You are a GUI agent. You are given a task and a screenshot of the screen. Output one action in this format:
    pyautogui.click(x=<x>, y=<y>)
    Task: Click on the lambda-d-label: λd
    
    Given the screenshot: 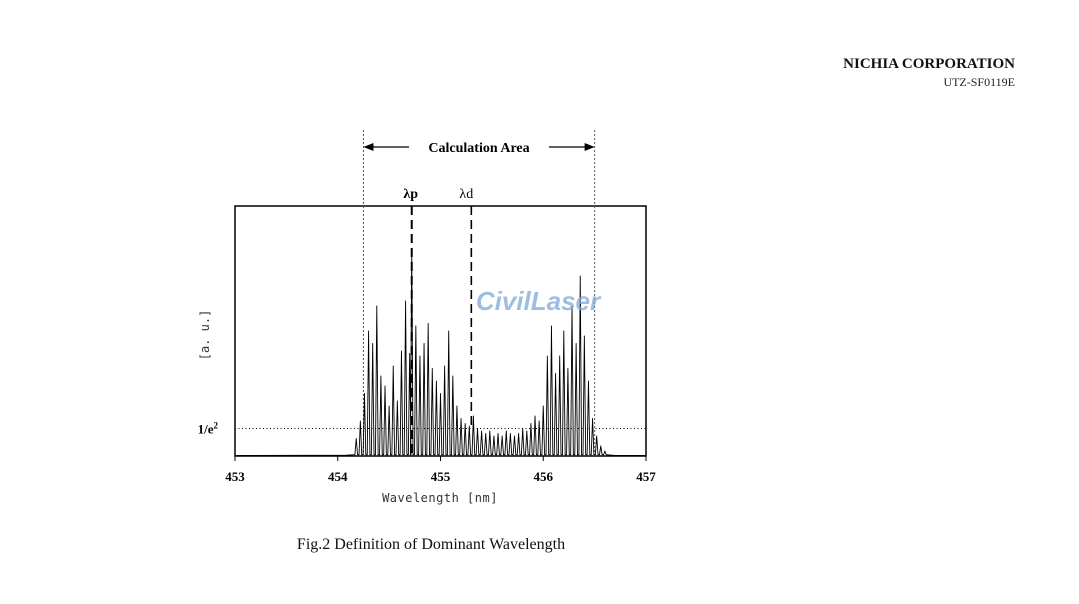 What is the action you would take?
    pyautogui.click(x=466, y=194)
    